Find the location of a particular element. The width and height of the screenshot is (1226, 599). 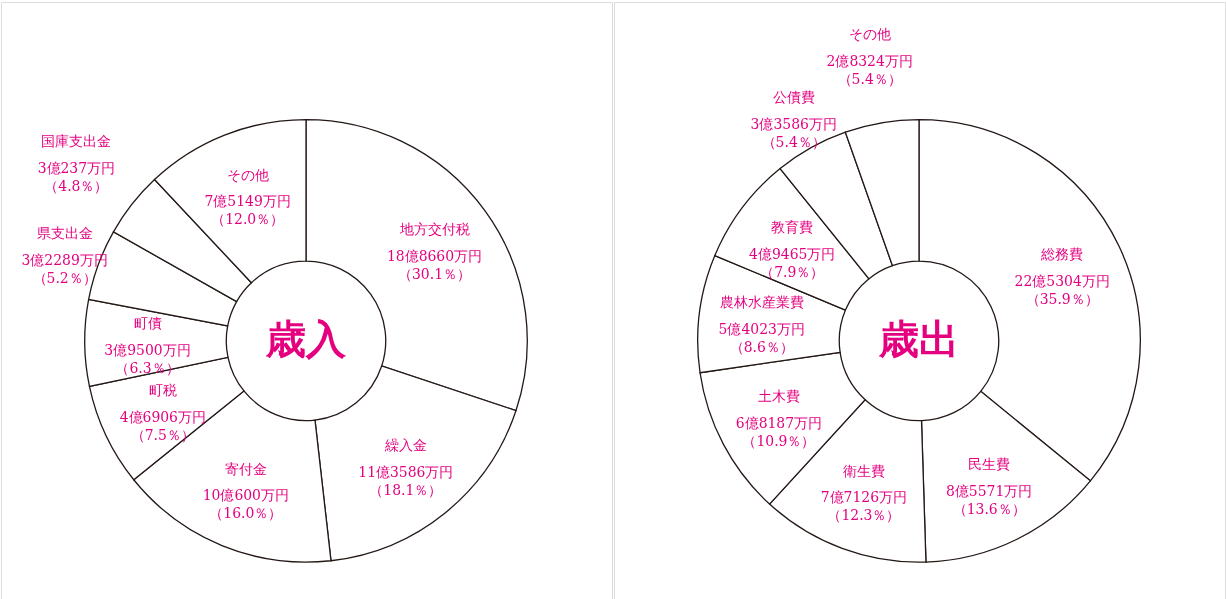

slice-label: 繰入金 is located at coordinates (405, 444).